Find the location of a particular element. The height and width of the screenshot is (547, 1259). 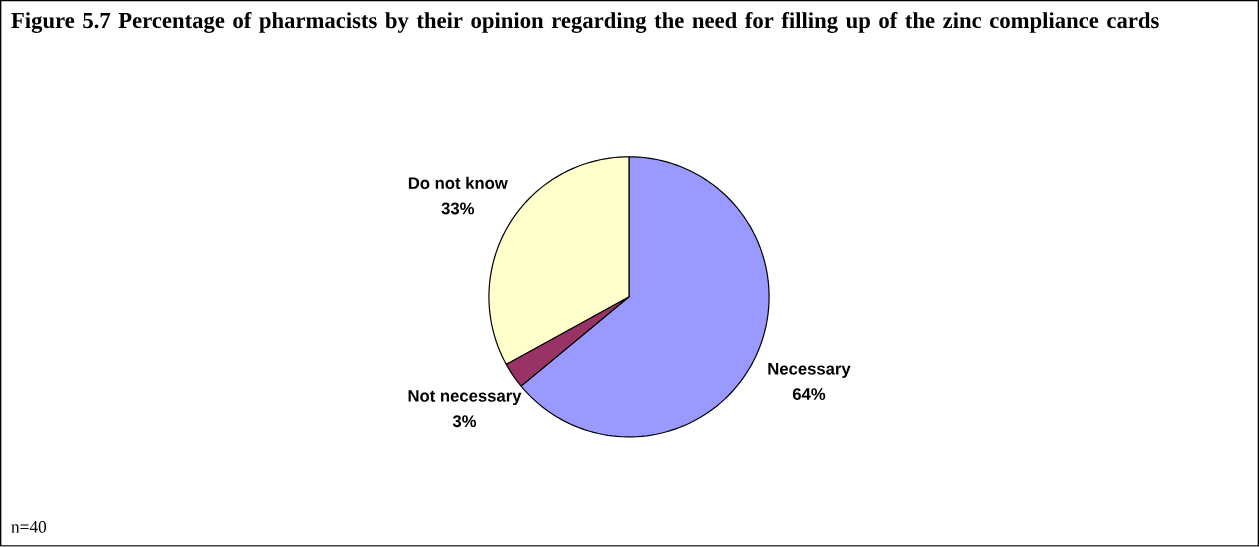

data-label: 3% is located at coordinates (464, 421).